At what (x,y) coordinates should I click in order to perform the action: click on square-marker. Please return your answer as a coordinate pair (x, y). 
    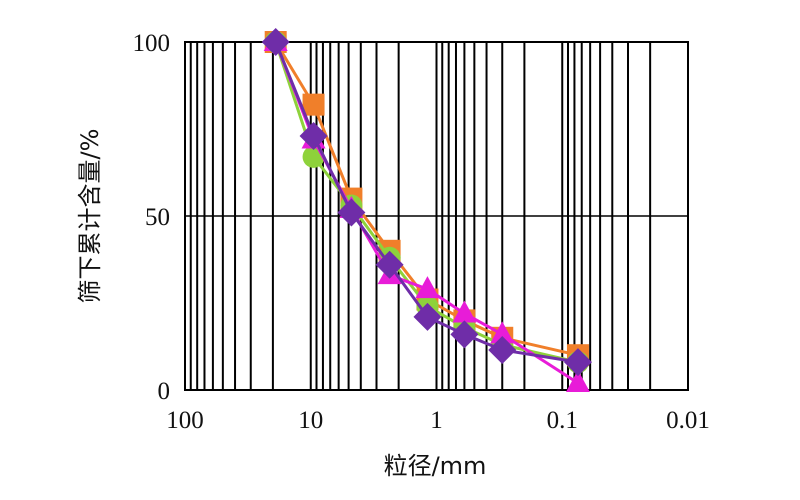
    Looking at the image, I should click on (313, 104).